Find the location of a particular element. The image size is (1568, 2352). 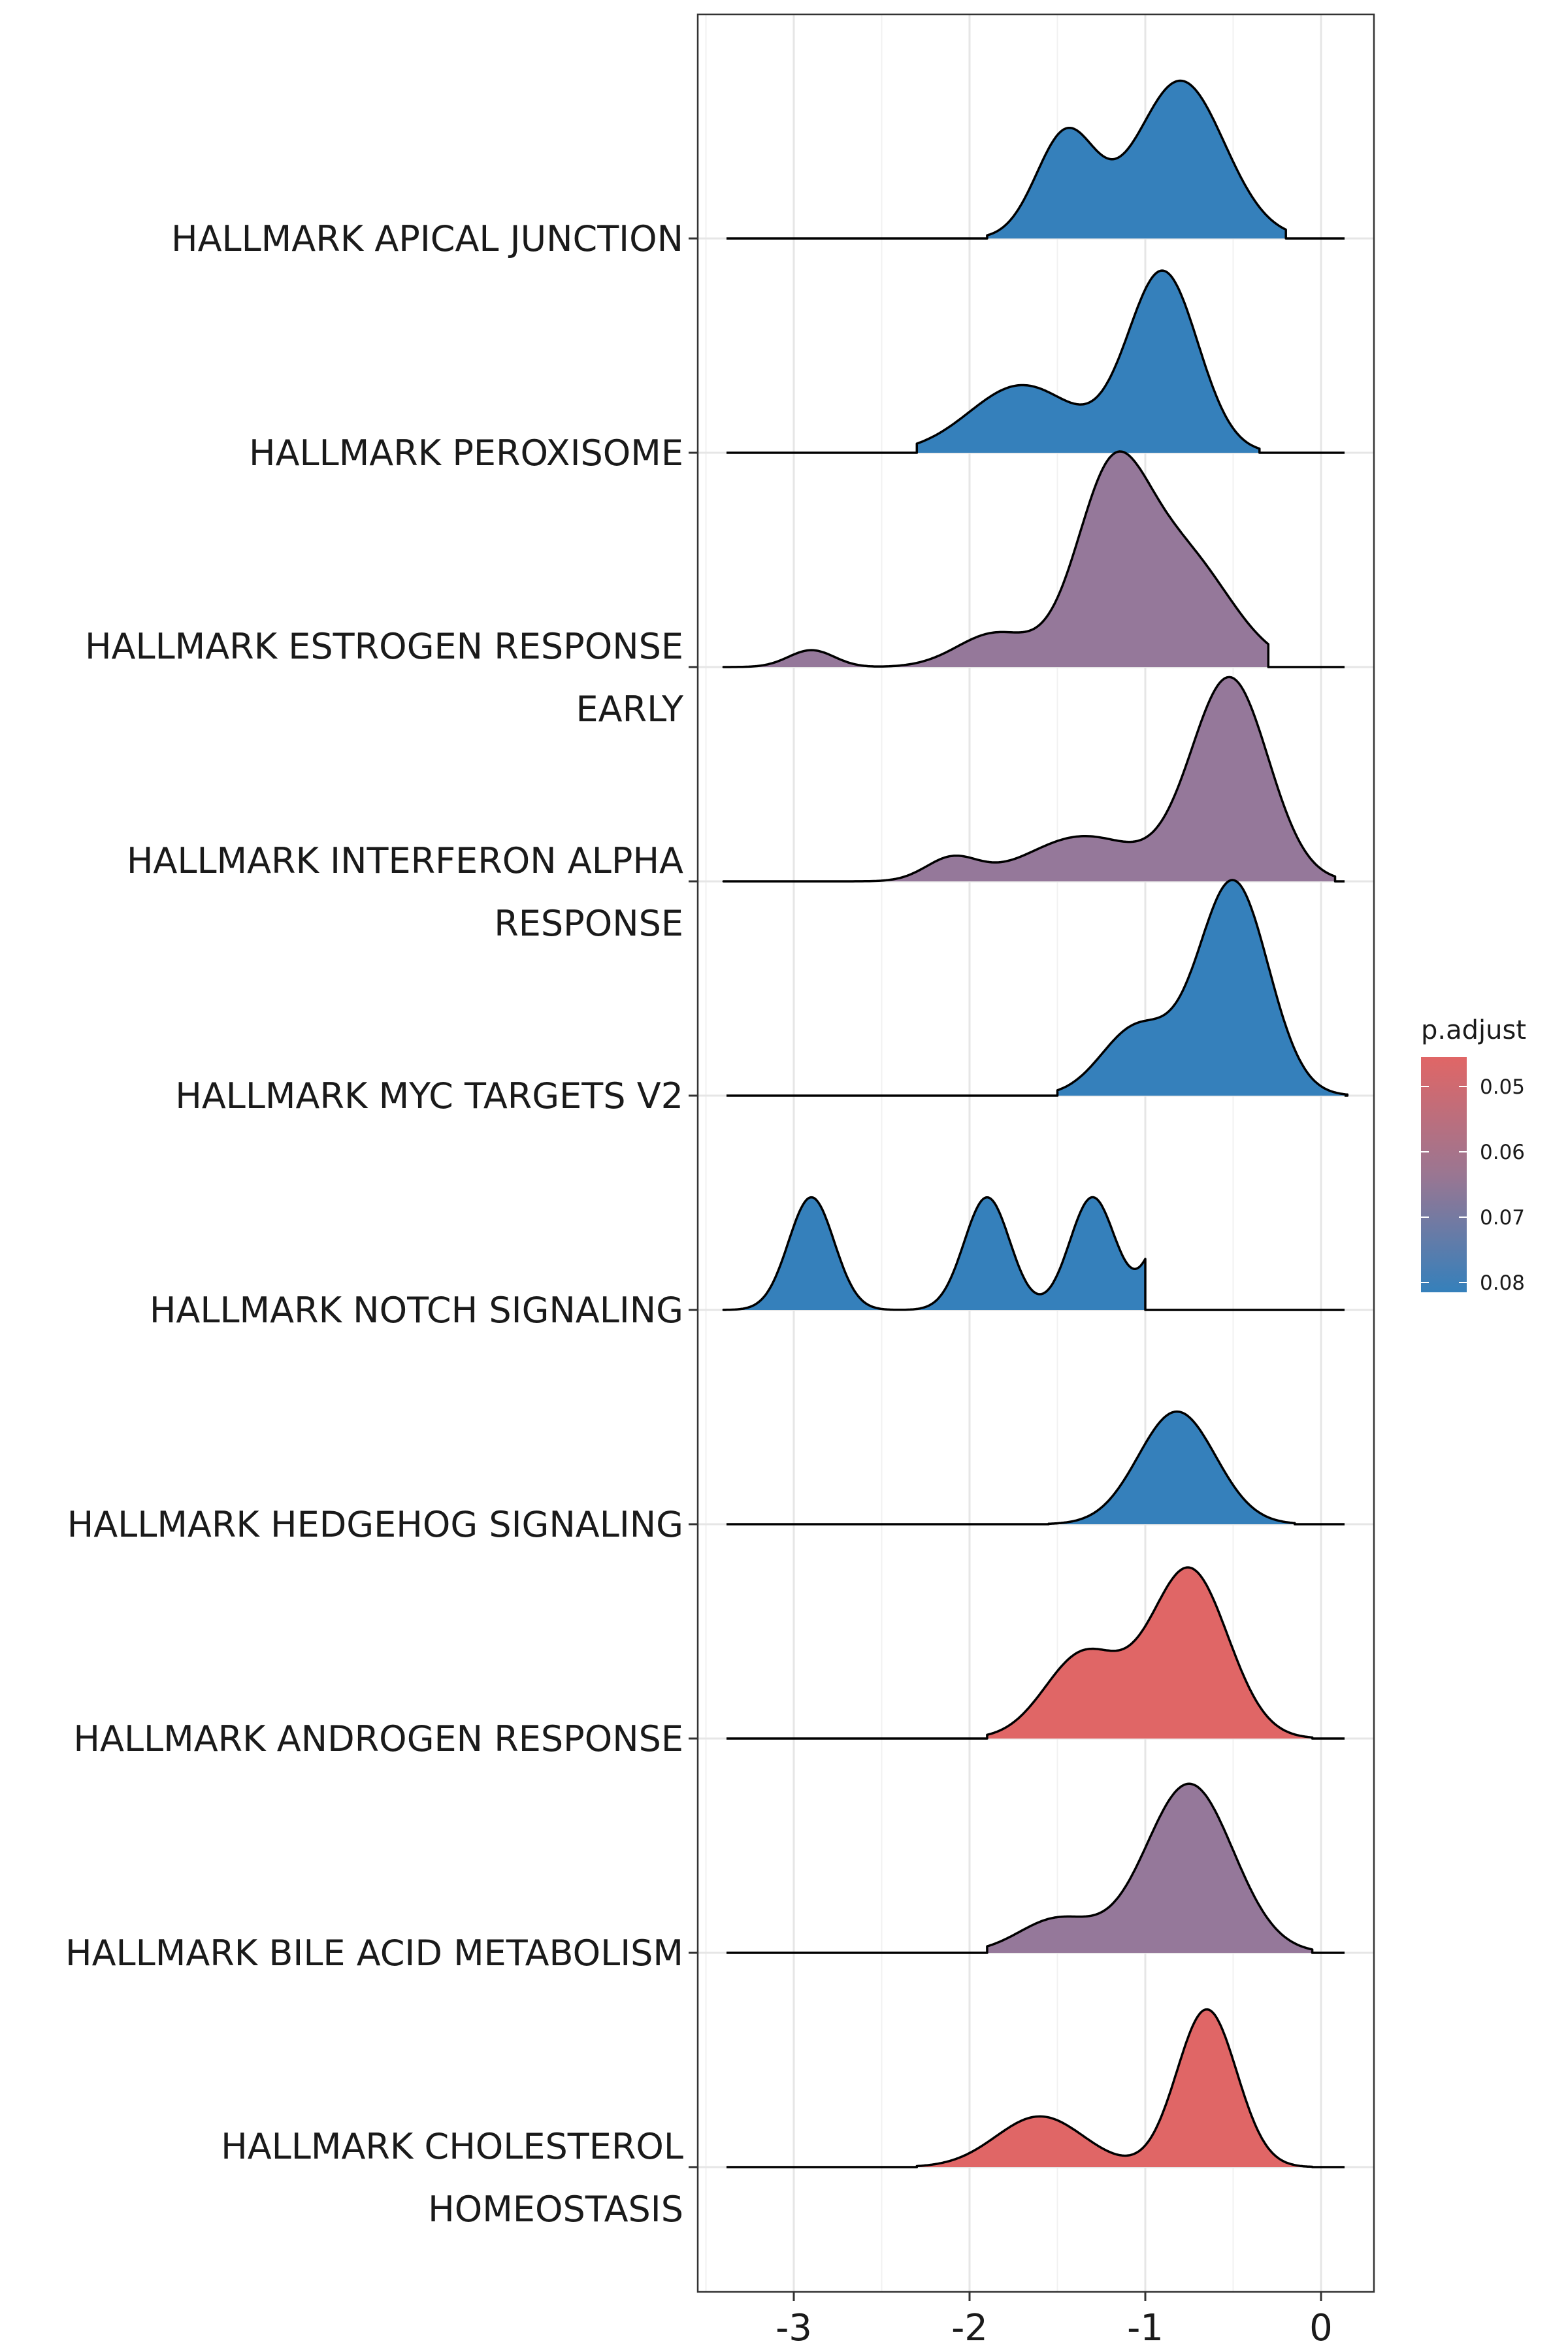

legend: p.adjust 0.05 0.06 0.07 0.08 is located at coordinates (1473, 1155).